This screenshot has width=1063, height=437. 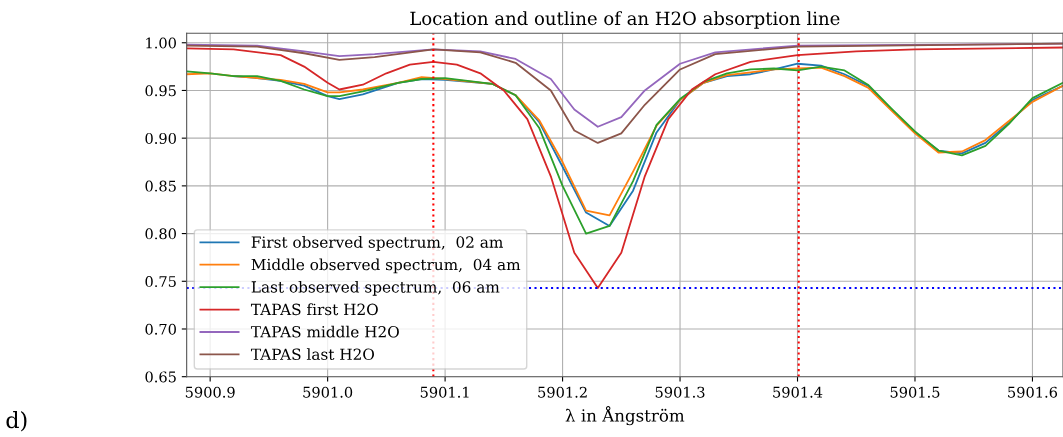 What do you see at coordinates (386, 266) in the screenshot?
I see `legend-label: Middle observed spectrum, 04 am` at bounding box center [386, 266].